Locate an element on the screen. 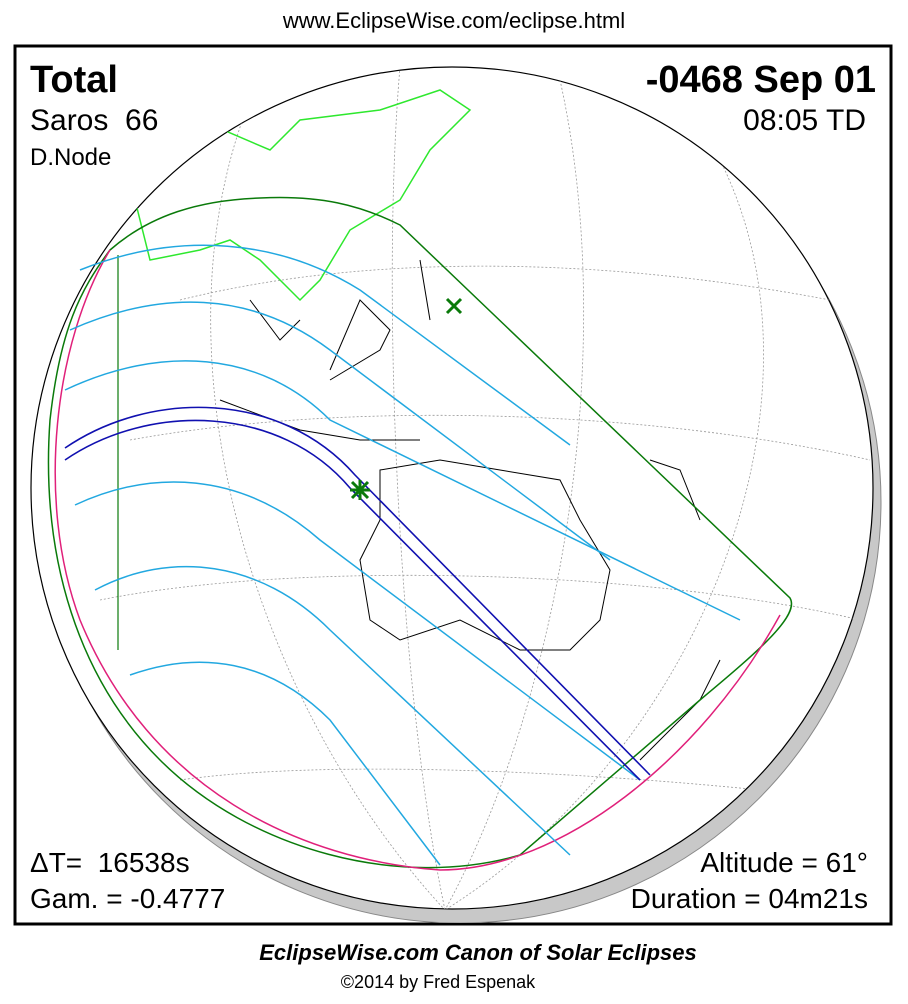  greatest-eclipse is located at coordinates (360, 490).